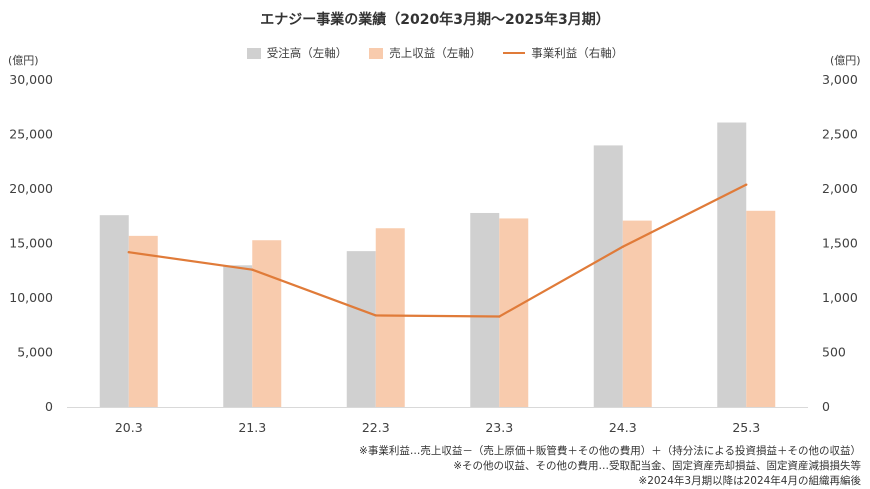 The height and width of the screenshot is (489, 870). What do you see at coordinates (31, 243) in the screenshot?
I see `left-axis-tick-label: 15,000` at bounding box center [31, 243].